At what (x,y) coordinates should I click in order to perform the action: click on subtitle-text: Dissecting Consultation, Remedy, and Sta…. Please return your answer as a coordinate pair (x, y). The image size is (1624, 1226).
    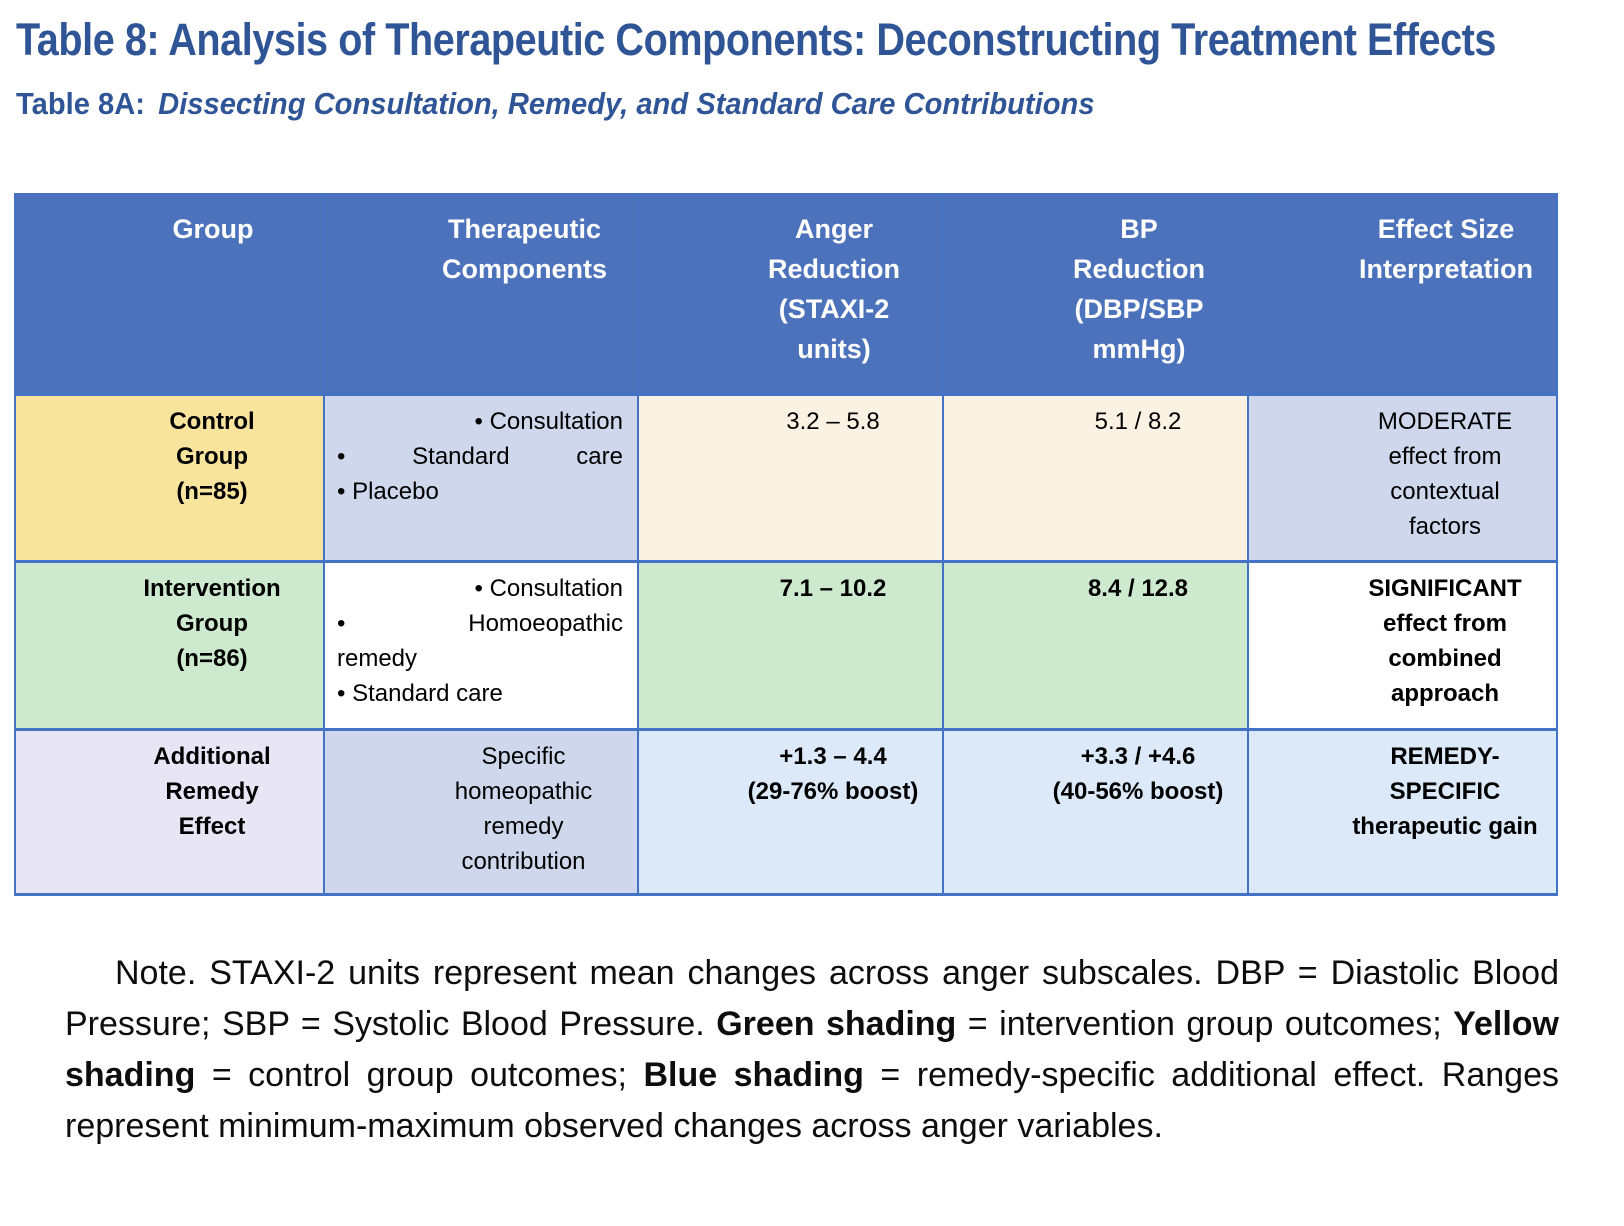
    Looking at the image, I should click on (626, 103).